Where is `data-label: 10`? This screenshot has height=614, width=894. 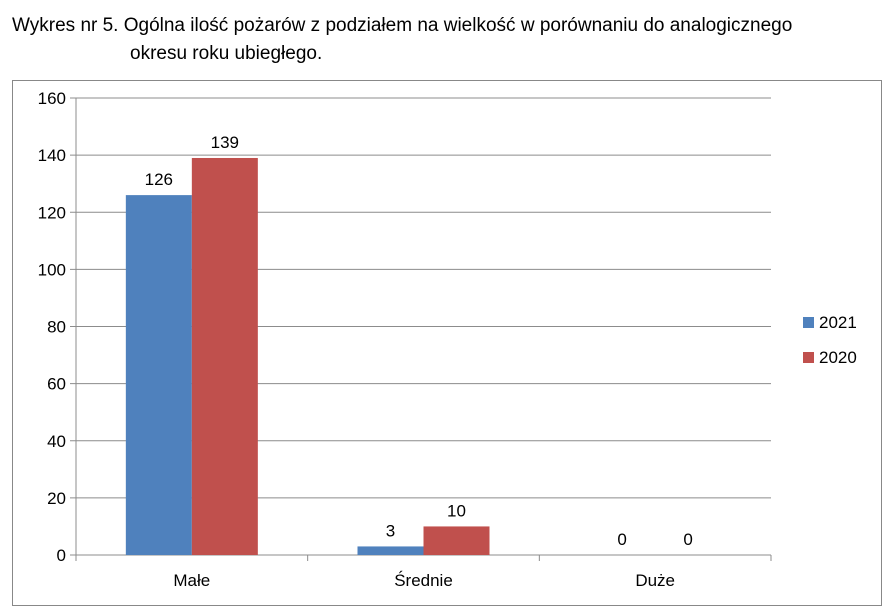 data-label: 10 is located at coordinates (456, 510).